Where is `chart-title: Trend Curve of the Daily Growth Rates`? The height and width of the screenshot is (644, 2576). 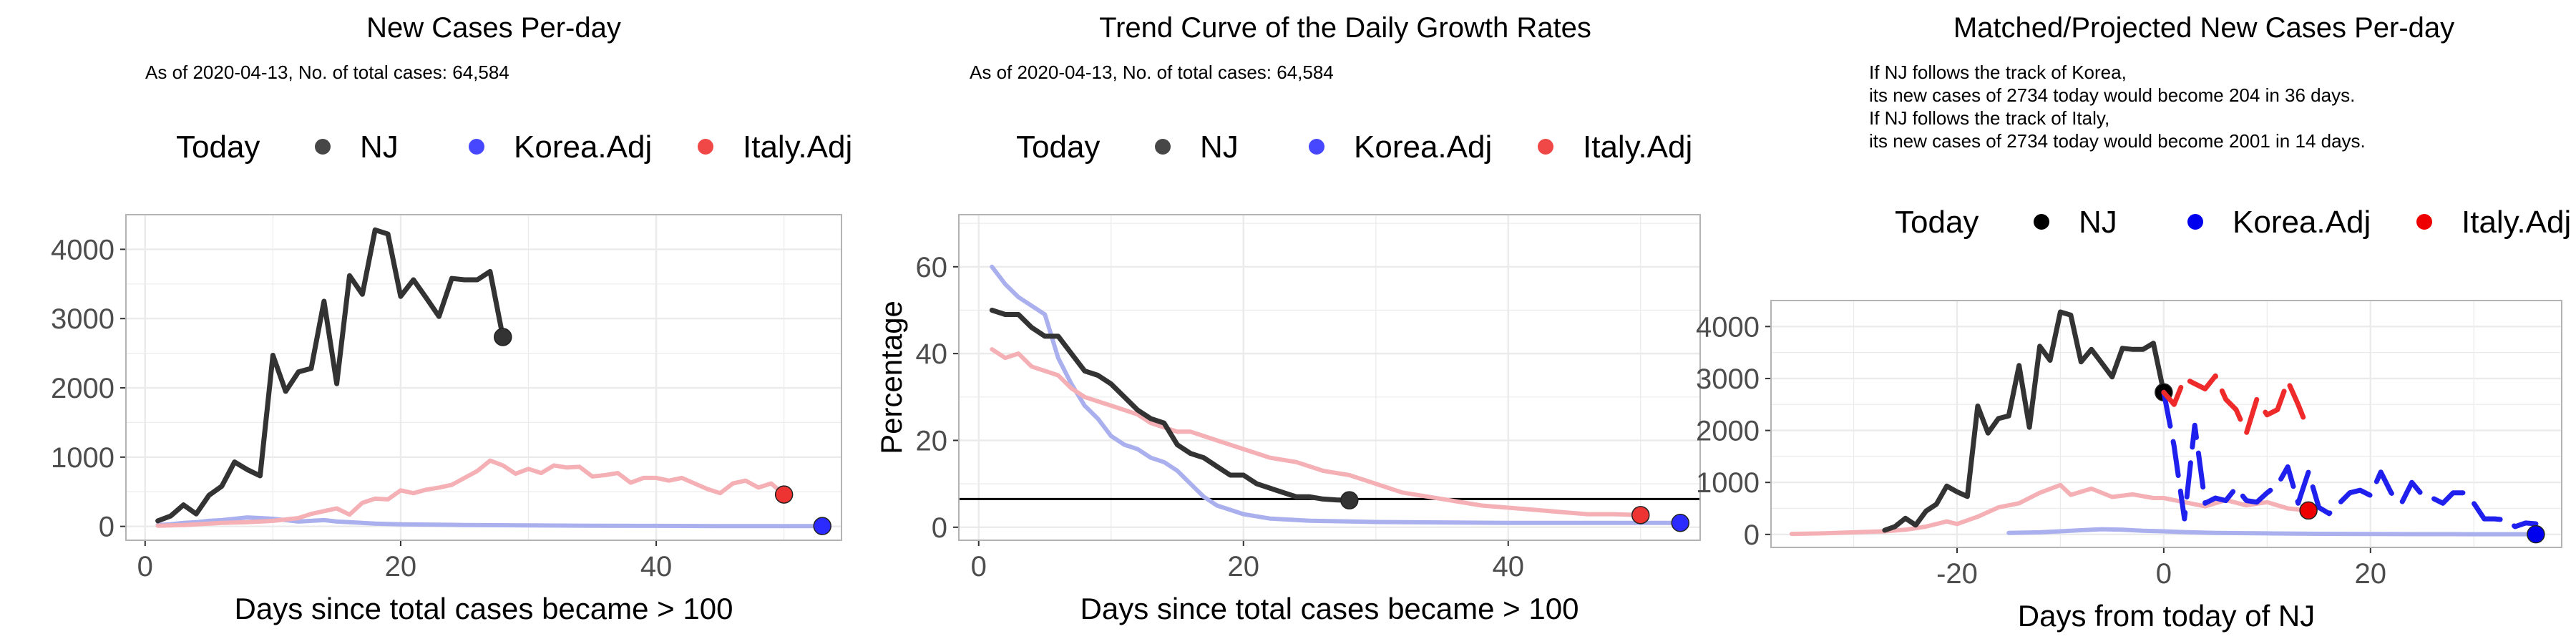
chart-title: Trend Curve of the Daily Growth Rates is located at coordinates (1345, 28).